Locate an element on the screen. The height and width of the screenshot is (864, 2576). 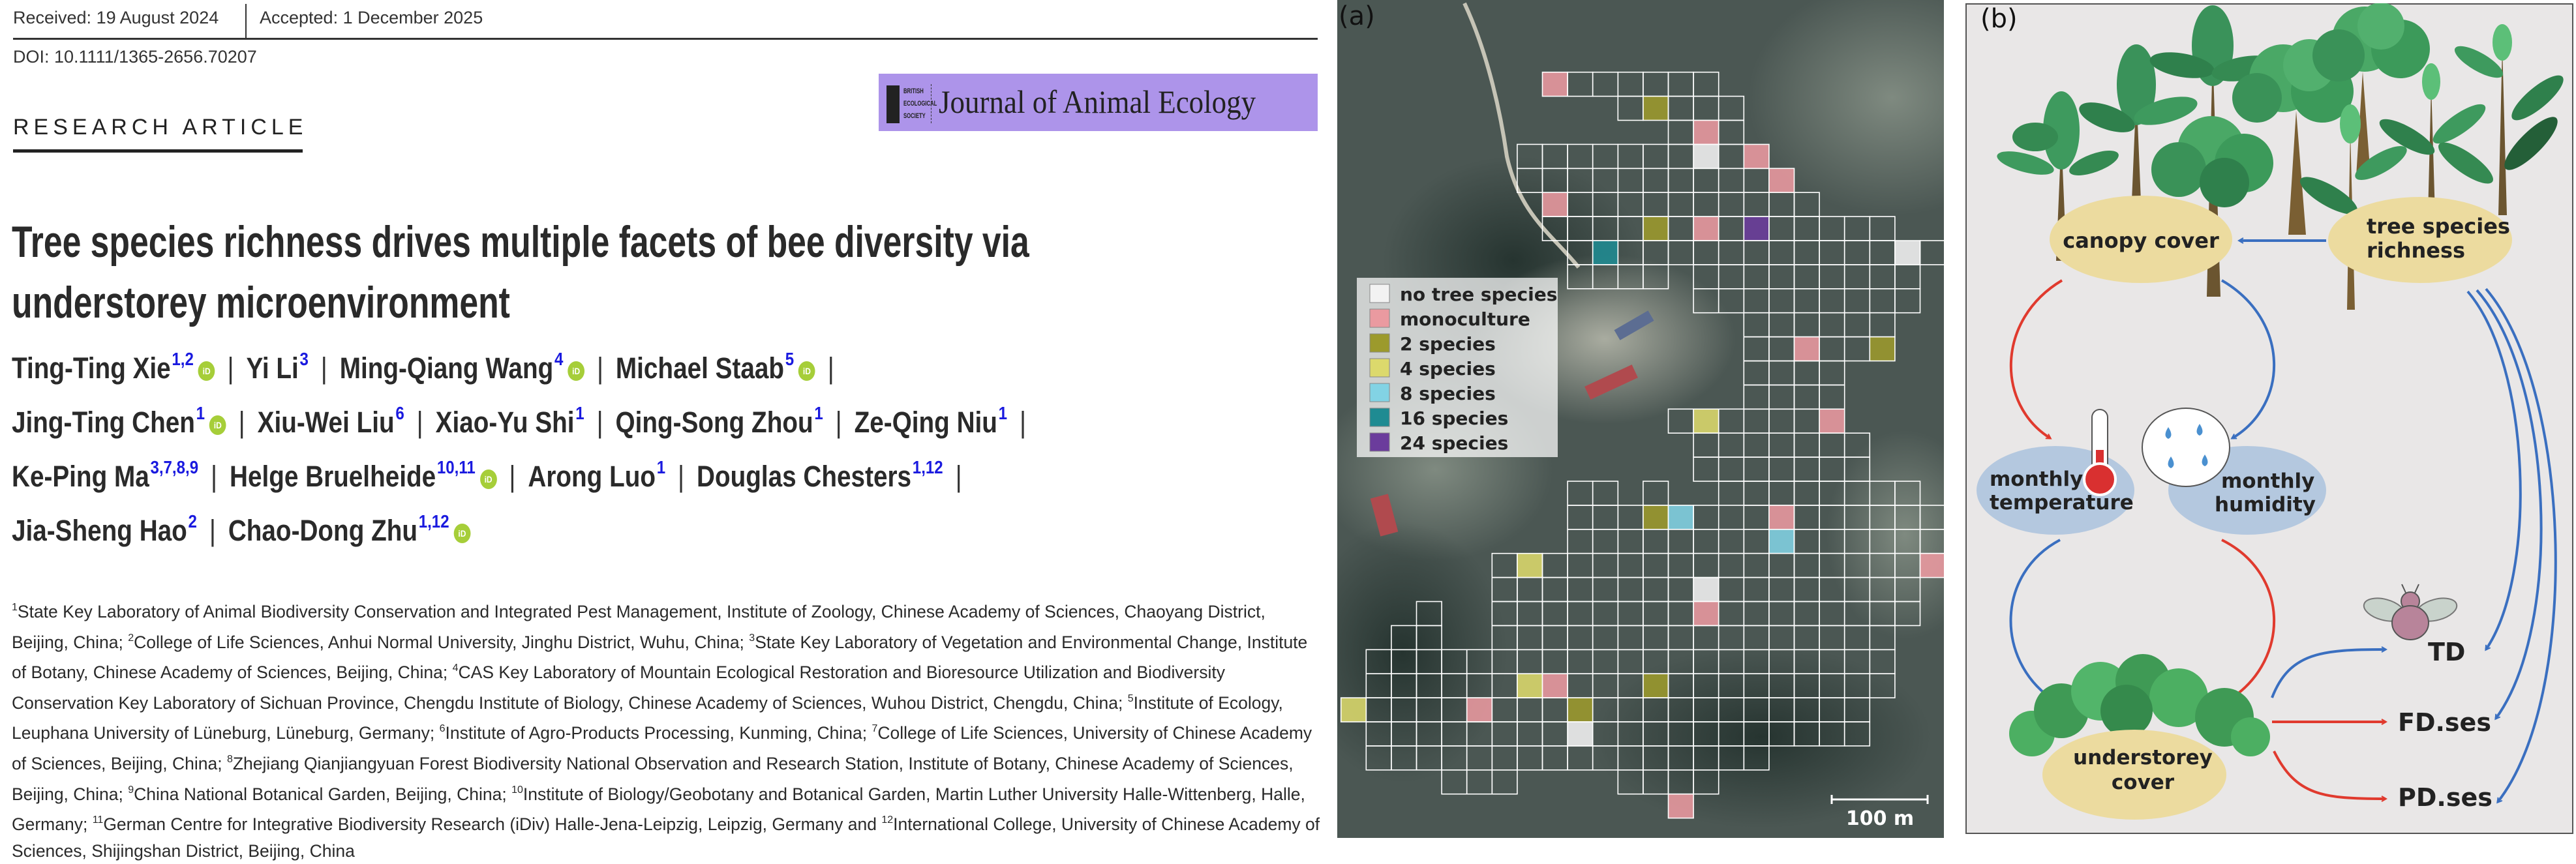
author-name: Douglas Chesters is located at coordinates (805, 476).